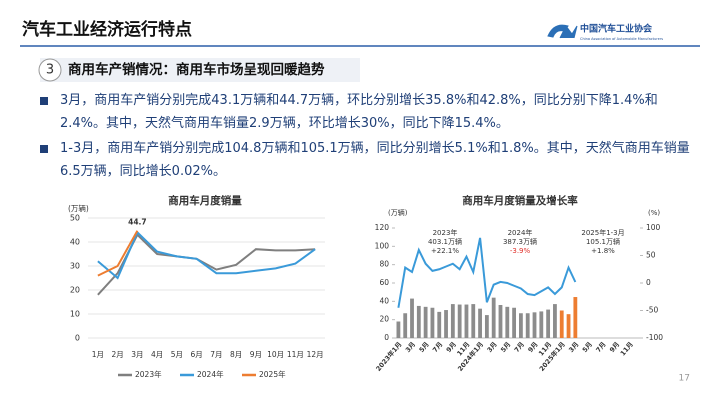 This screenshot has width=720, height=403. I want to click on chart-title: 商用车月度销量及增长率, so click(520, 200).